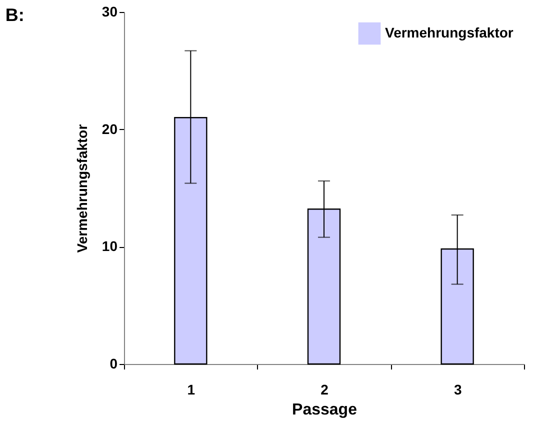 The image size is (553, 447). I want to click on legend-label: Vermehrungsfaktor, so click(449, 32).